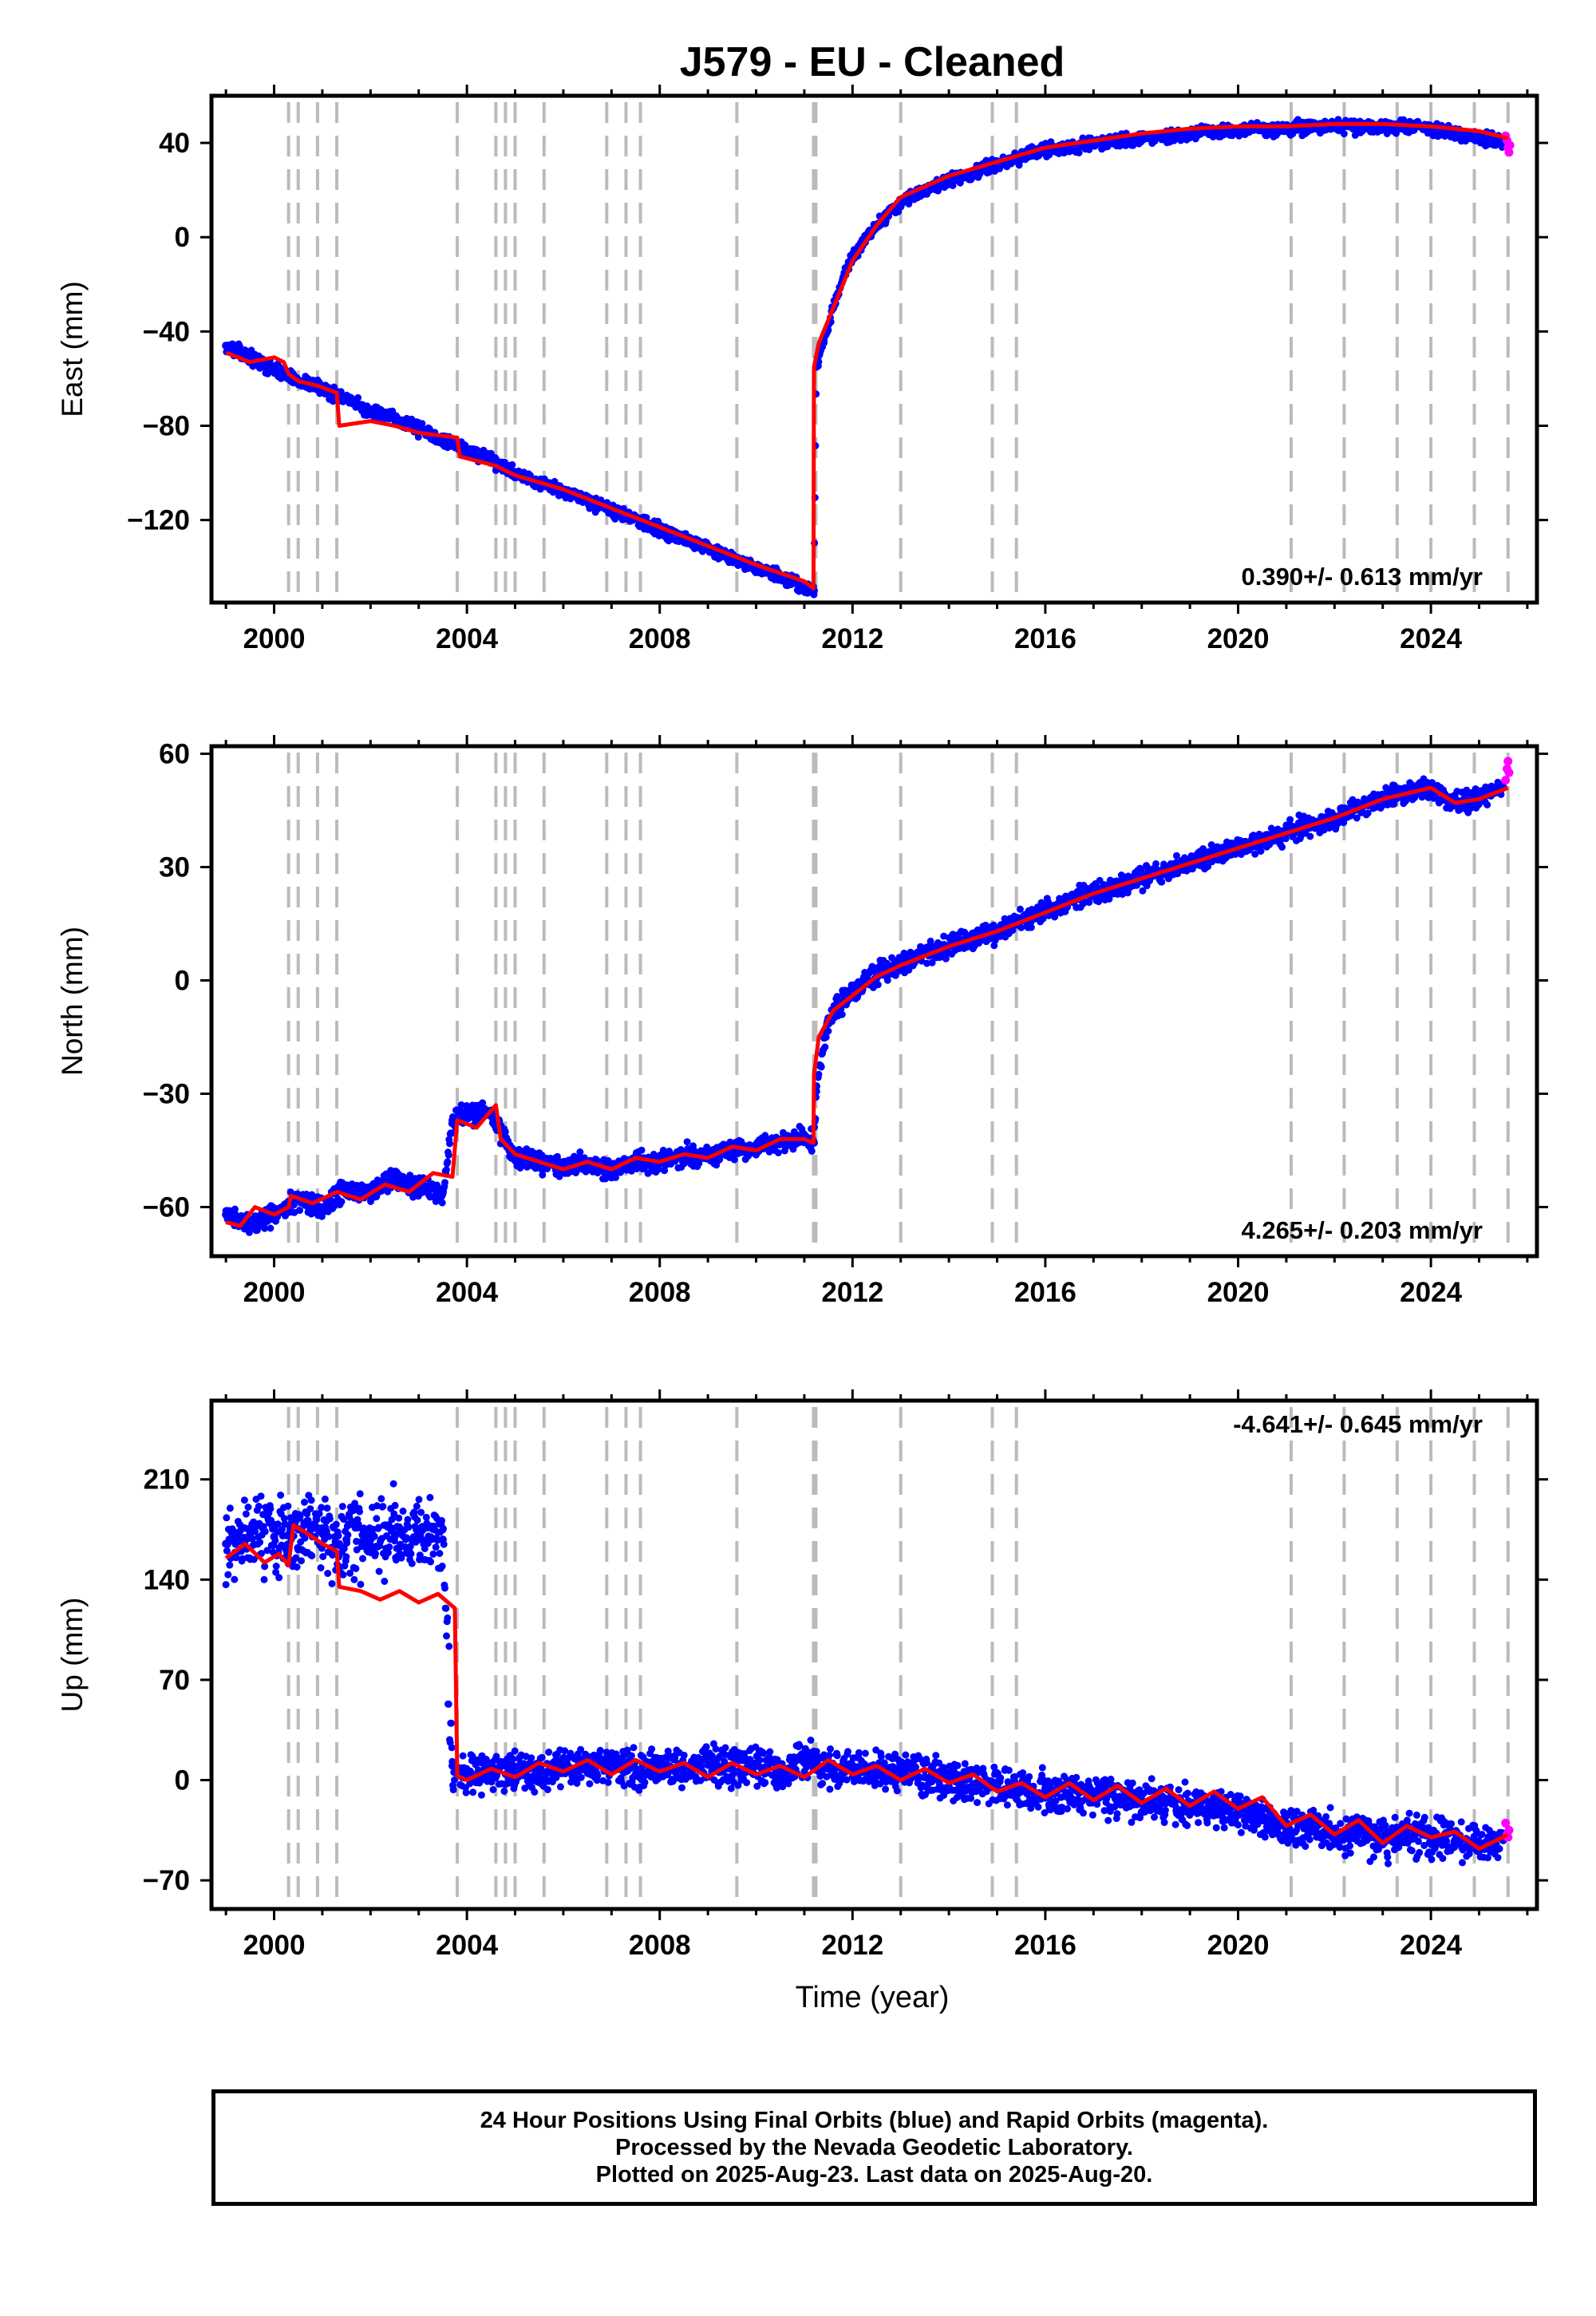 The width and height of the screenshot is (1596, 2316). What do you see at coordinates (158, 520) in the screenshot?
I see `y-tick-label: −120` at bounding box center [158, 520].